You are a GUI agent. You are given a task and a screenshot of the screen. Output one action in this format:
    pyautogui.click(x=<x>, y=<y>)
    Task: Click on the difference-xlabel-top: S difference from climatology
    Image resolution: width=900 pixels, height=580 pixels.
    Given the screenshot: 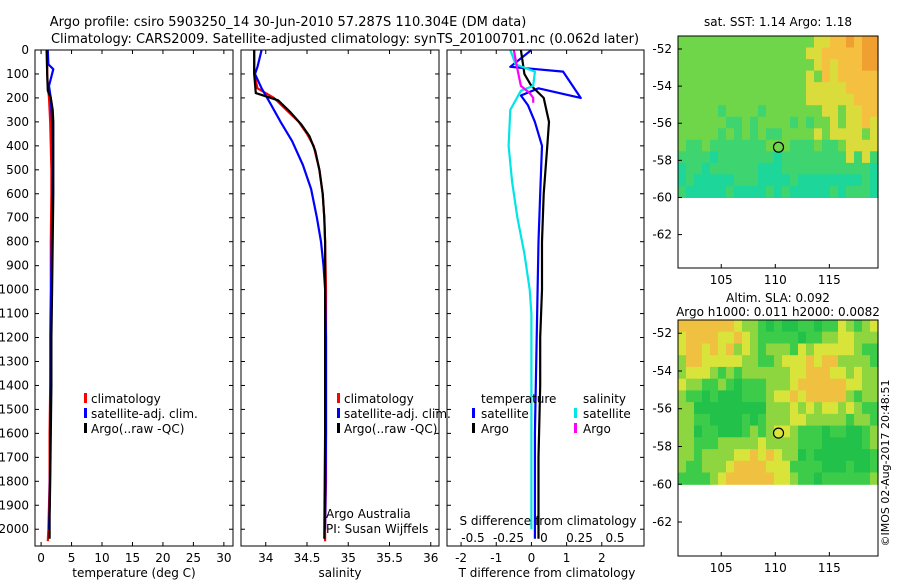 What is the action you would take?
    pyautogui.click(x=548, y=521)
    